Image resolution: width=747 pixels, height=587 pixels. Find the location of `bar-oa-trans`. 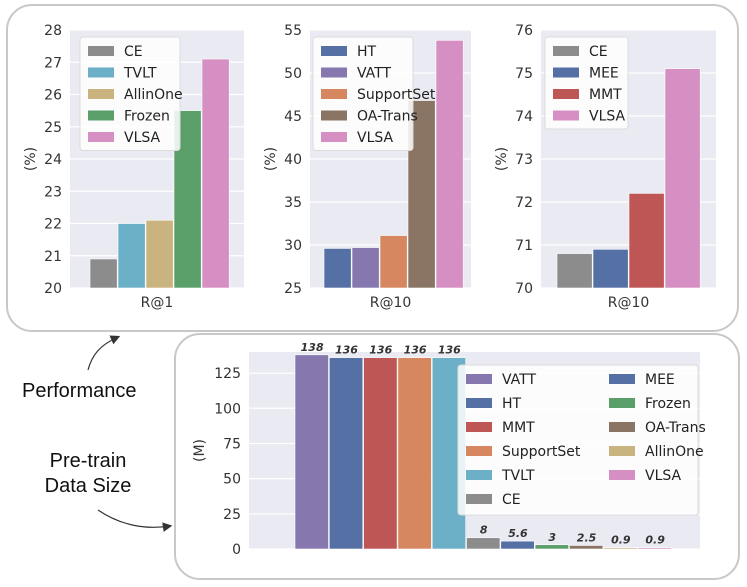

bar-oa-trans is located at coordinates (586, 547).